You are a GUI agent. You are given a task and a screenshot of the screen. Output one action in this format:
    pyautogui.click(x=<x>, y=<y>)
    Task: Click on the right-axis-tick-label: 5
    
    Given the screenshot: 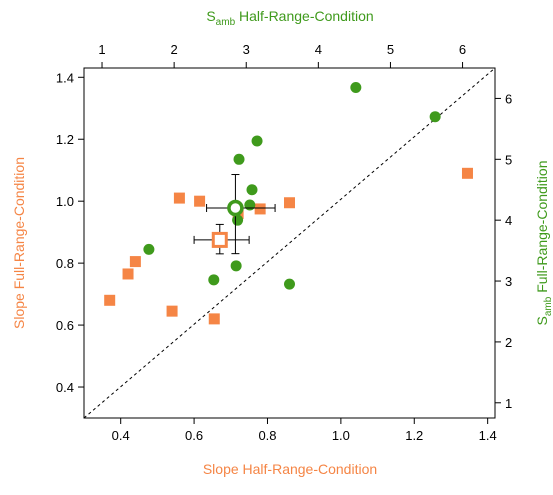 What is the action you would take?
    pyautogui.click(x=508, y=159)
    